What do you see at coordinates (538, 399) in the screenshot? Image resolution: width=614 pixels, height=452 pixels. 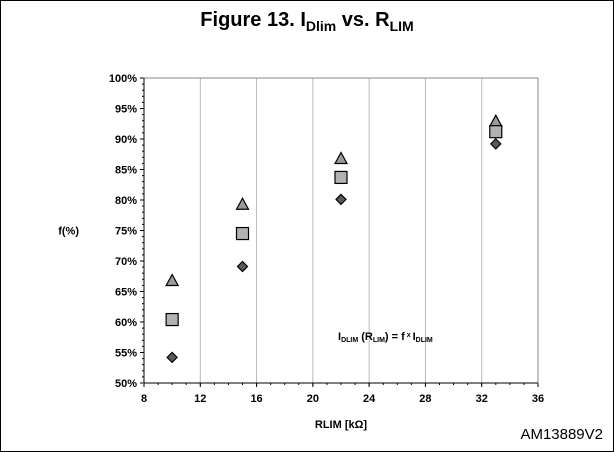 I see `x-tick-label: 36` at bounding box center [538, 399].